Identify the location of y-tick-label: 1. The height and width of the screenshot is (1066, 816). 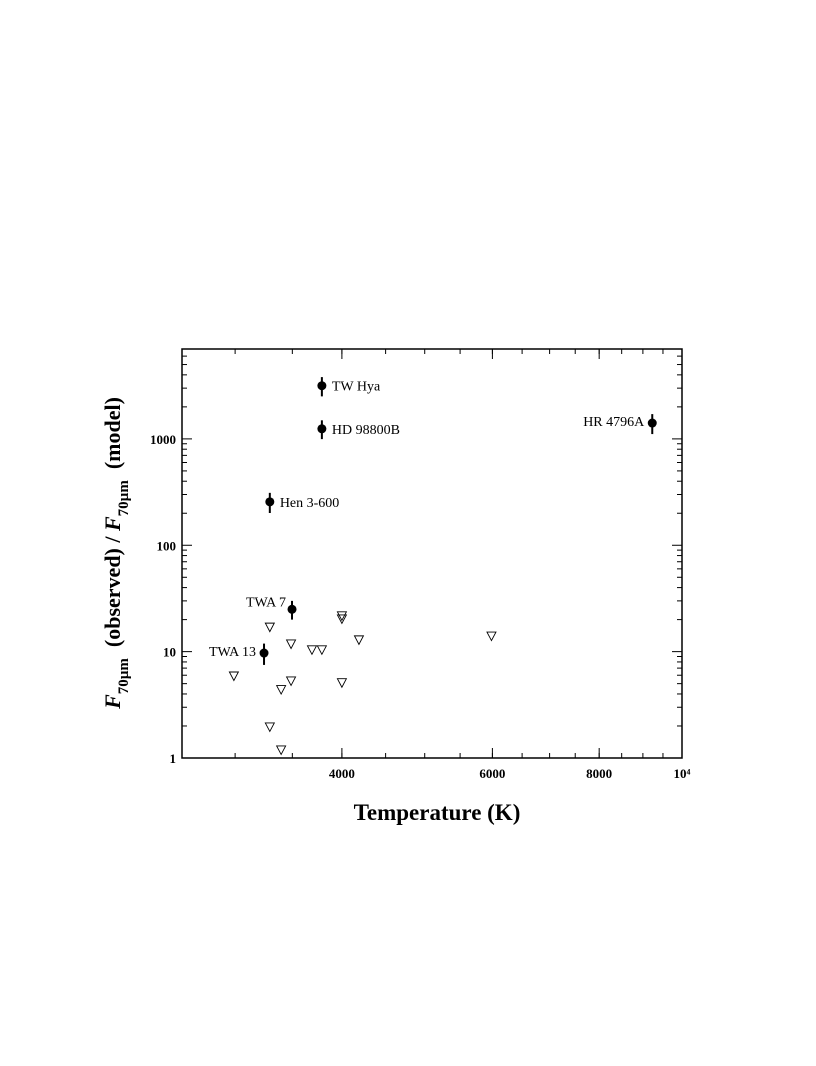
(173, 758).